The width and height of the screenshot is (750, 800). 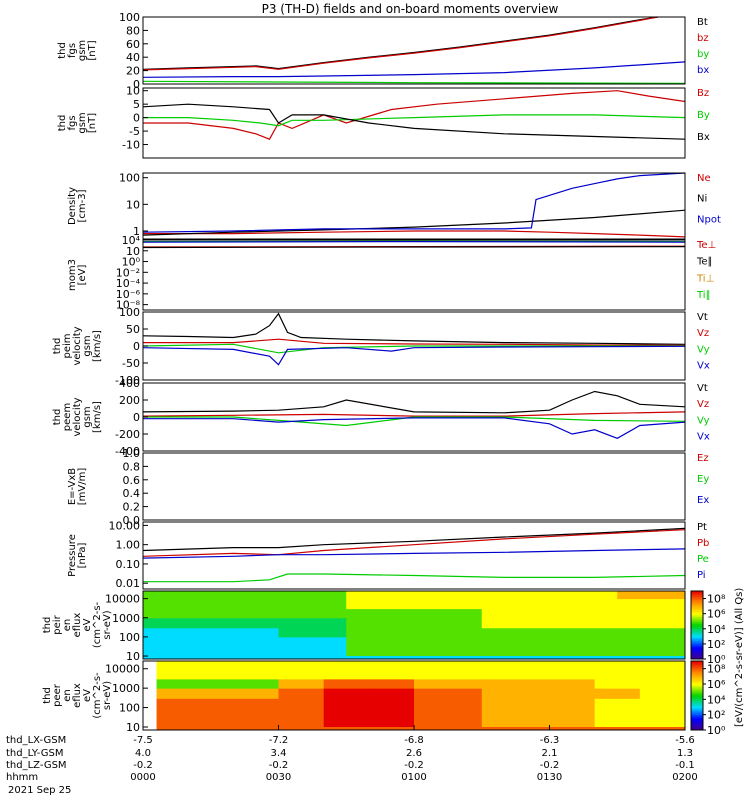 I want to click on legend-entry: Ex, so click(x=703, y=500).